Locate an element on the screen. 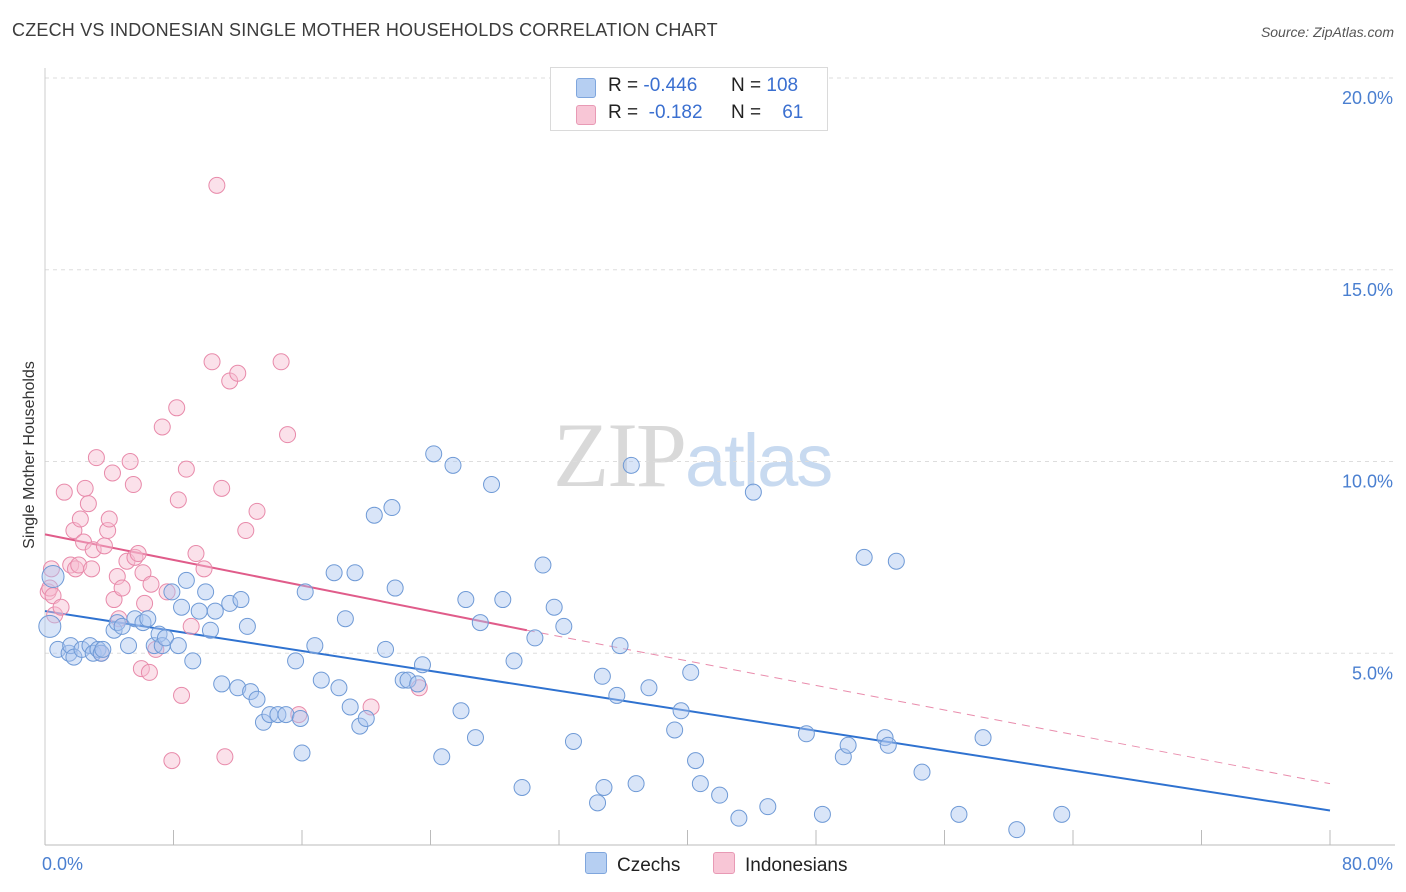  legend-indo-r: R = -0.182 is located at coordinates (655, 112).